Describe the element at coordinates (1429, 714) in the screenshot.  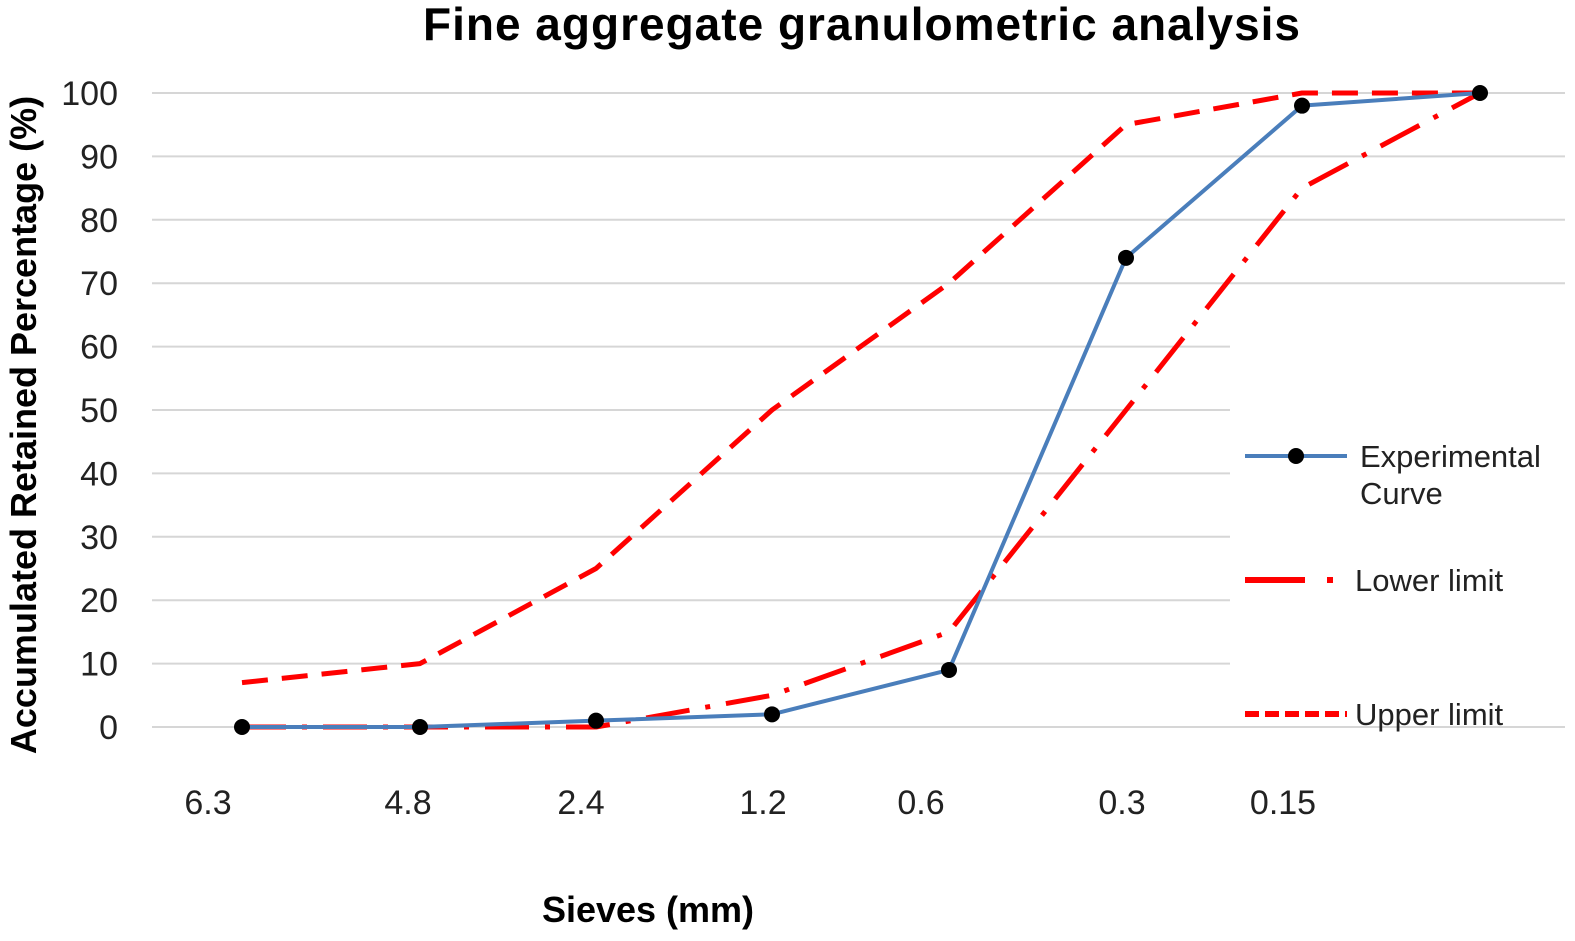
I see `legend-label: Upper limit` at that location.